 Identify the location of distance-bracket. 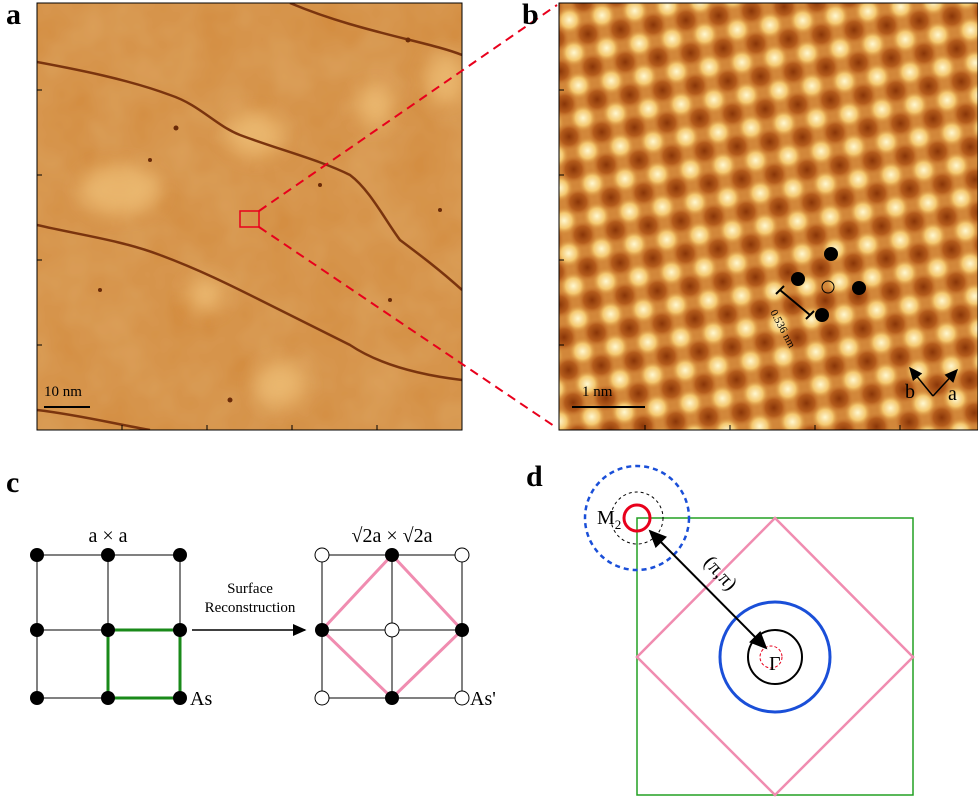
(795, 302).